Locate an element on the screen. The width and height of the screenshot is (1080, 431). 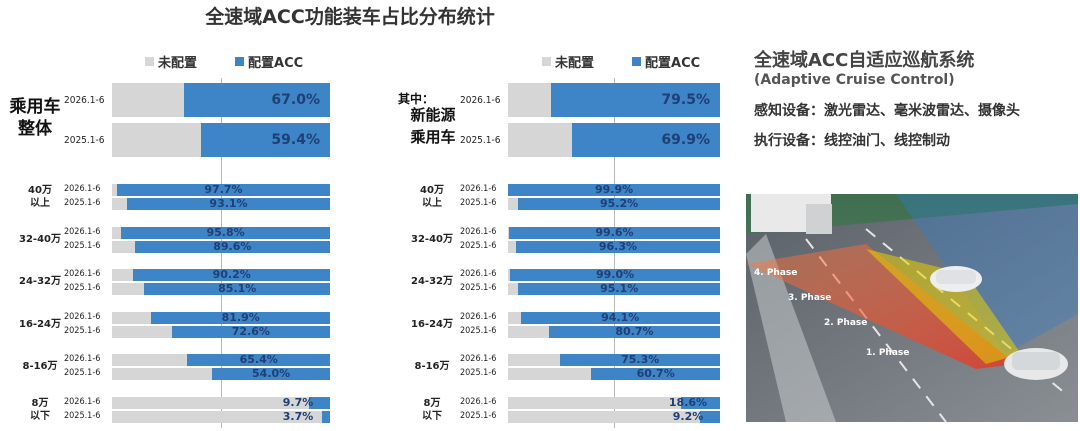
legend-right: 未配置 配置ACC is located at coordinates (640, 61).